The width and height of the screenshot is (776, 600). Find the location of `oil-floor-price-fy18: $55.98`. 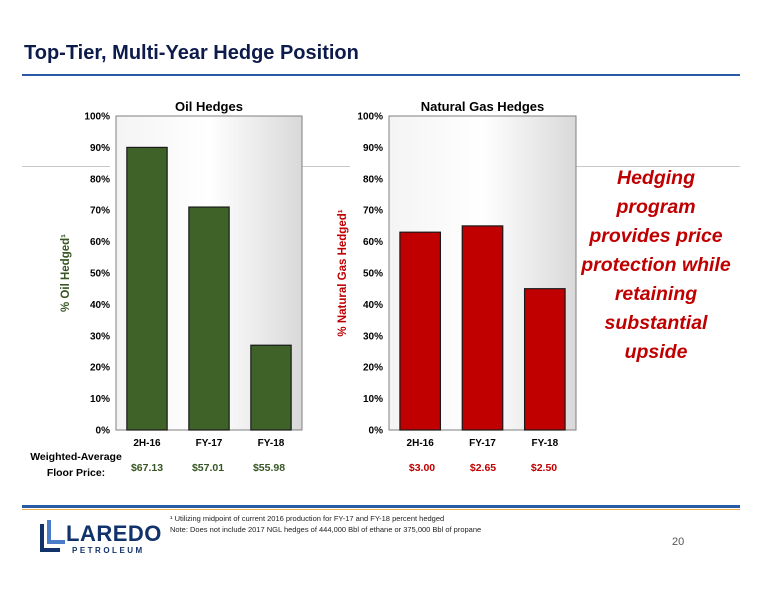

oil-floor-price-fy18: $55.98 is located at coordinates (269, 468).